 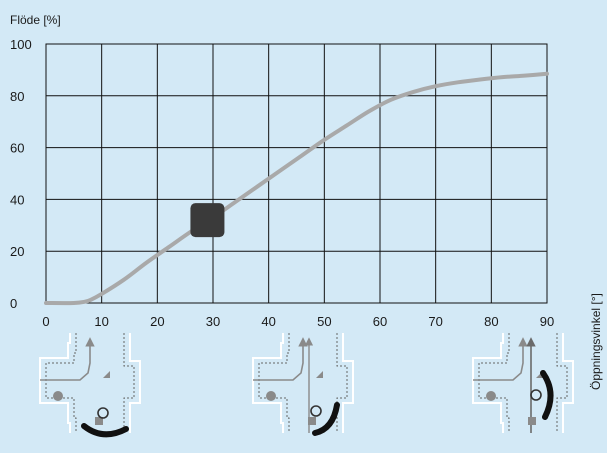 I want to click on y-tick-labels: 0 20 40 60 80 100, so click(x=21, y=174).